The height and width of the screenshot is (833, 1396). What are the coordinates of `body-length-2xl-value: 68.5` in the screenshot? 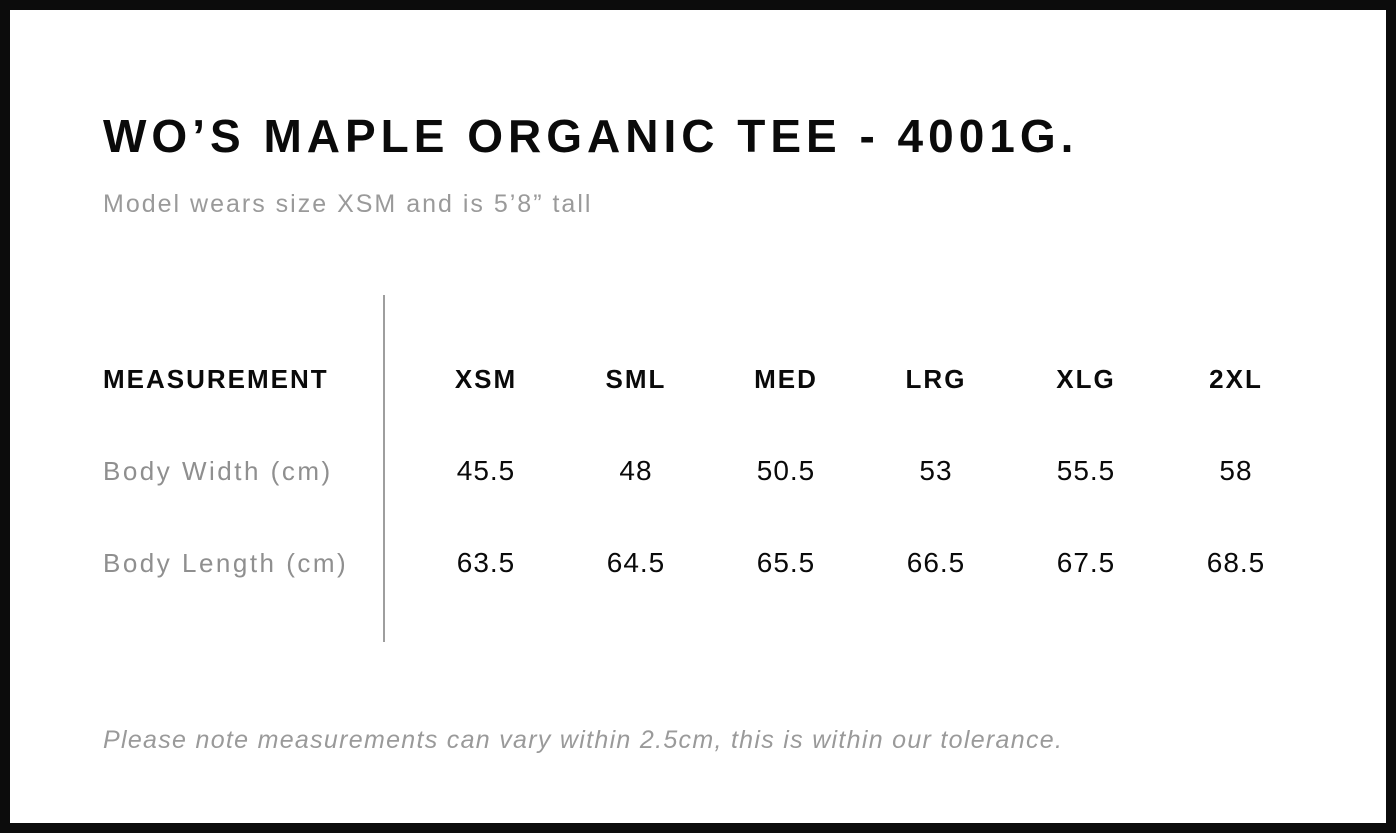 It's located at (1236, 562).